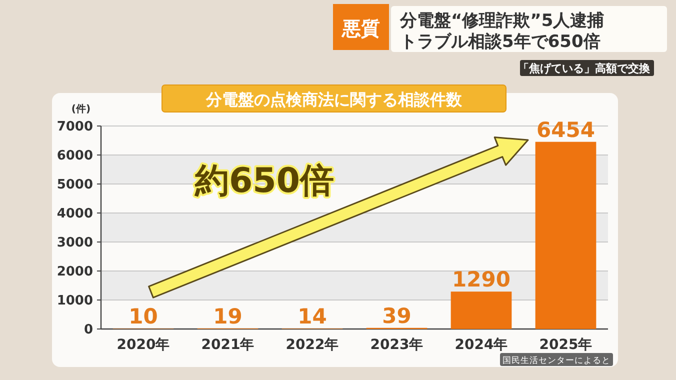 The height and width of the screenshot is (380, 676). What do you see at coordinates (500, 42) in the screenshot?
I see `text: トラブル相談5年で650倍` at bounding box center [500, 42].